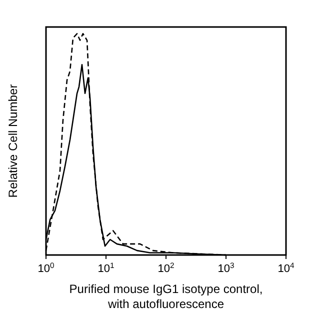  What do you see at coordinates (286, 267) in the screenshot?
I see `x-tick-label: 10$^{4}$` at bounding box center [286, 267].